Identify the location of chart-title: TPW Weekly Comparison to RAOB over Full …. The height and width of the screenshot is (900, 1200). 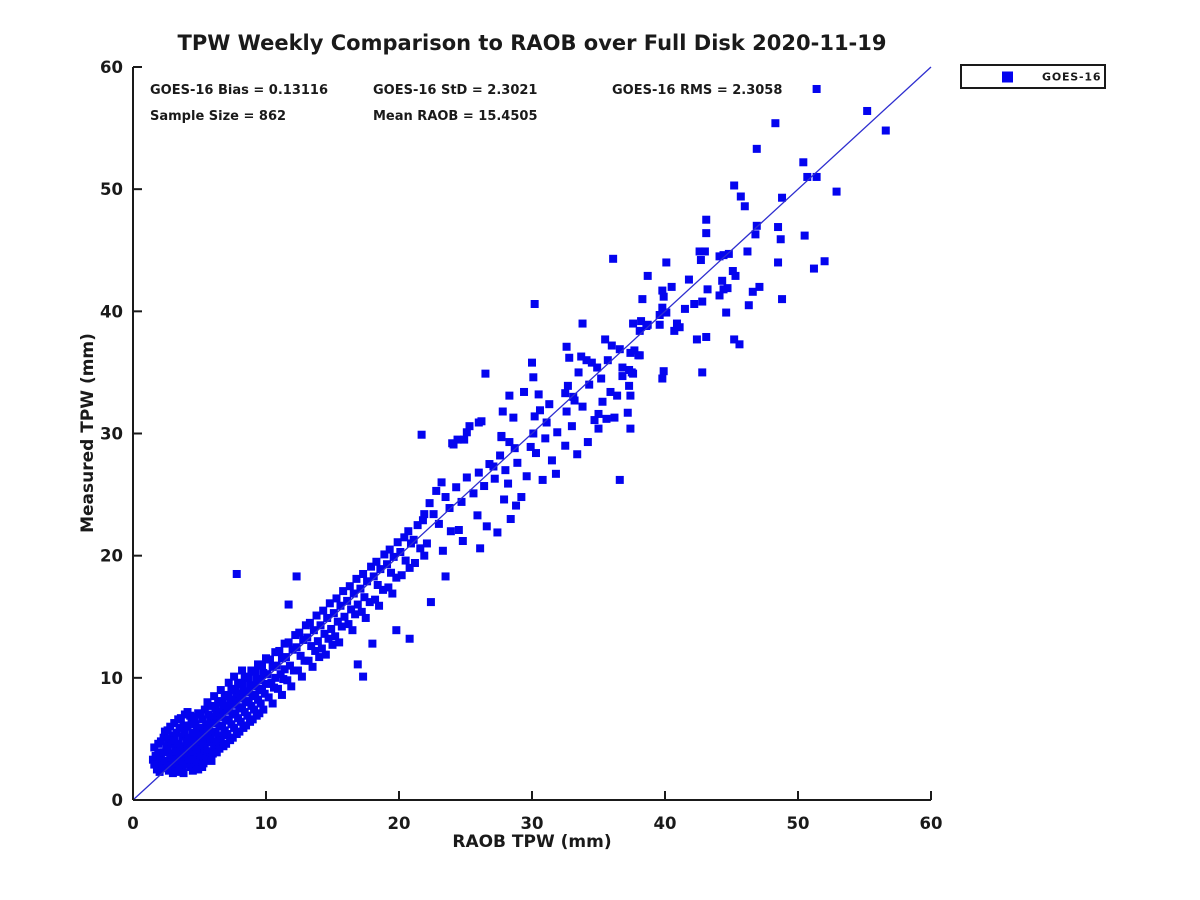
(532, 43).